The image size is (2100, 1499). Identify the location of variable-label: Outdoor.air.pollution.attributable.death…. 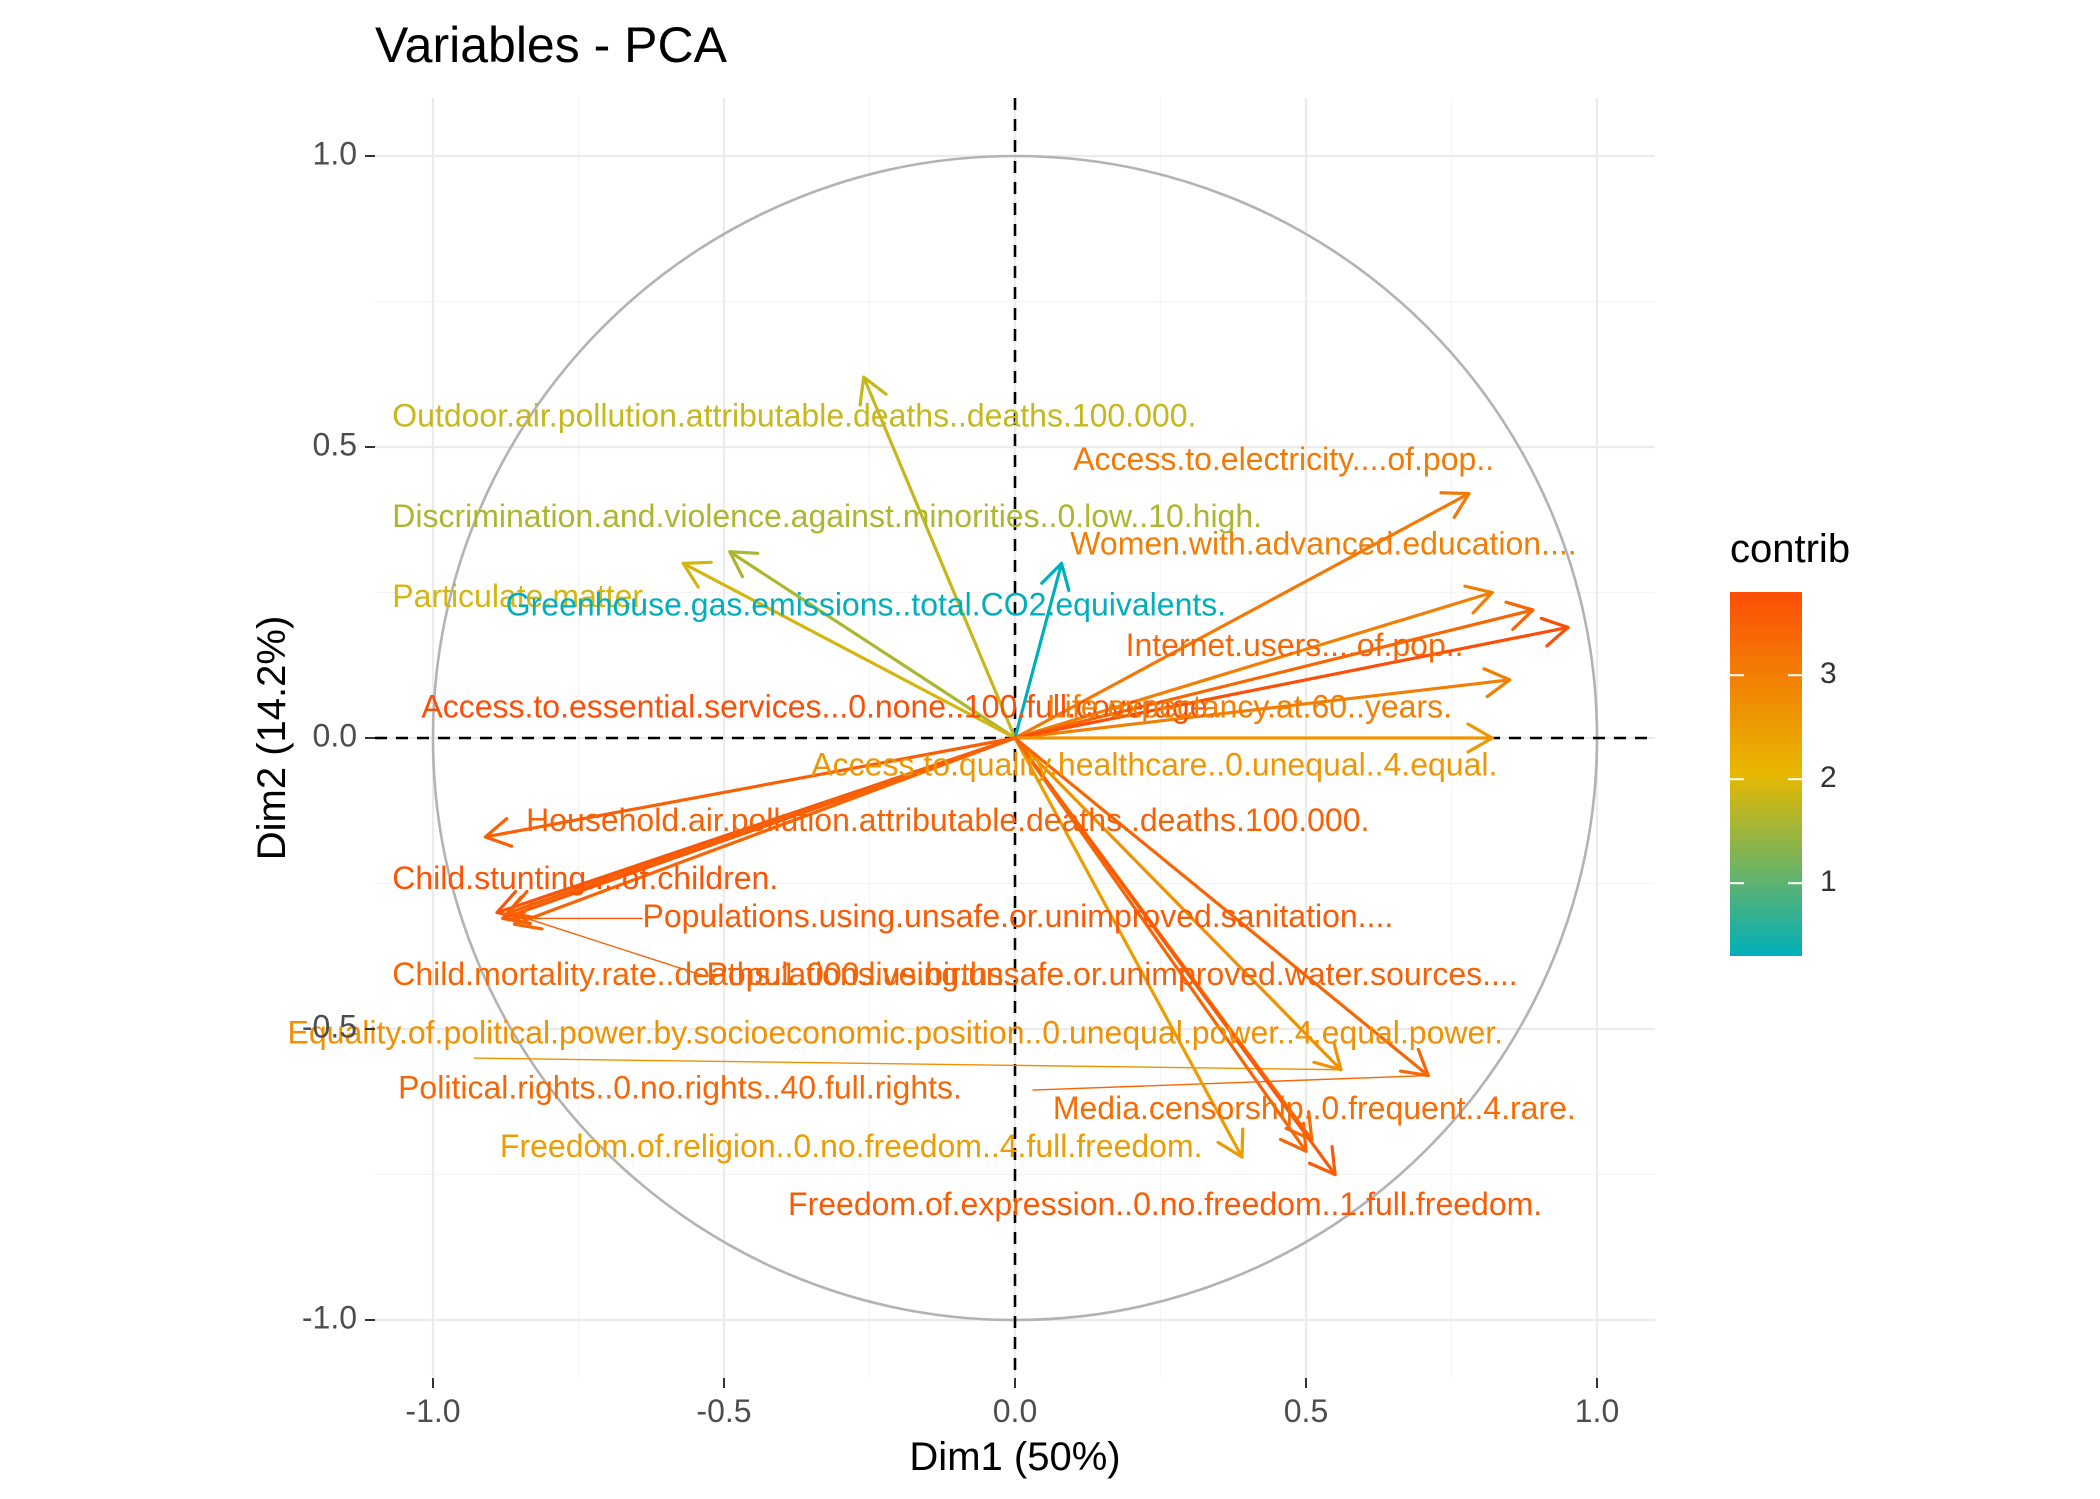
(794, 415).